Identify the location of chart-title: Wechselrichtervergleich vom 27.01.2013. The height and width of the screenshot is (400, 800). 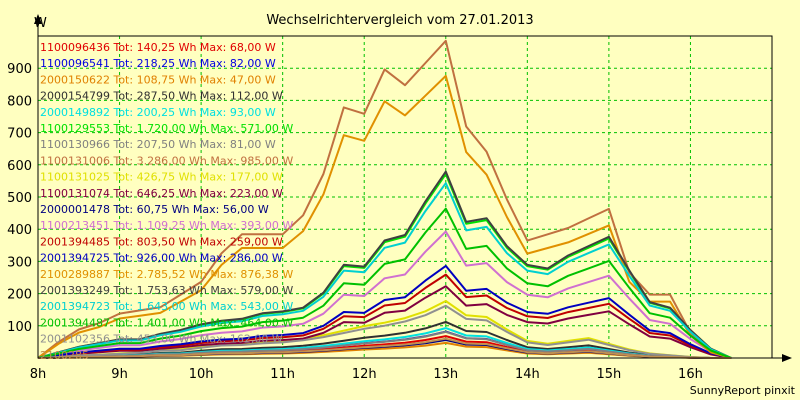
(399, 20).